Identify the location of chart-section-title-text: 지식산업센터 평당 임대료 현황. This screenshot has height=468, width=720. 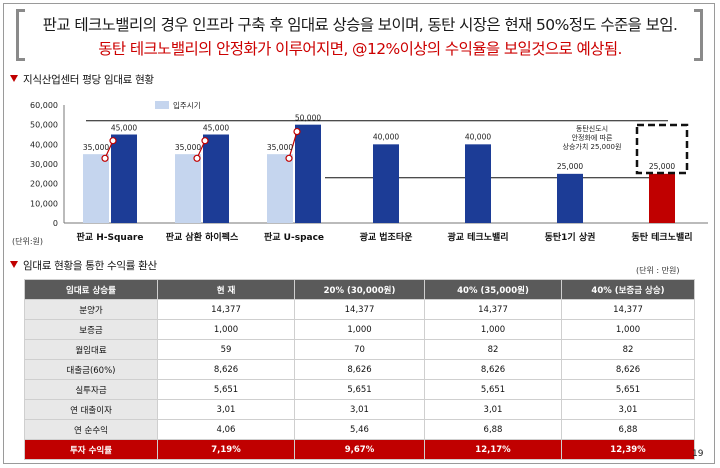
(88, 80).